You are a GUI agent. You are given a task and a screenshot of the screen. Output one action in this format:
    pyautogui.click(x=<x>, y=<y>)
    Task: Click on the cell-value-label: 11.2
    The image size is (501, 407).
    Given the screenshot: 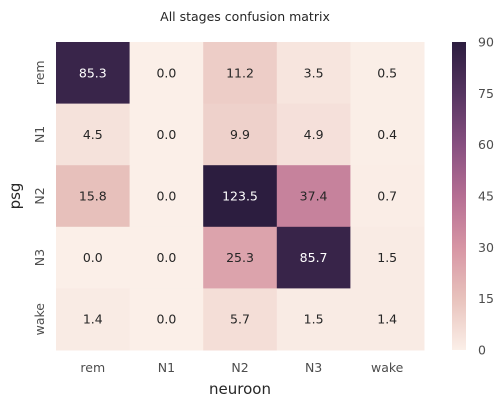 What is the action you would take?
    pyautogui.click(x=240, y=72)
    